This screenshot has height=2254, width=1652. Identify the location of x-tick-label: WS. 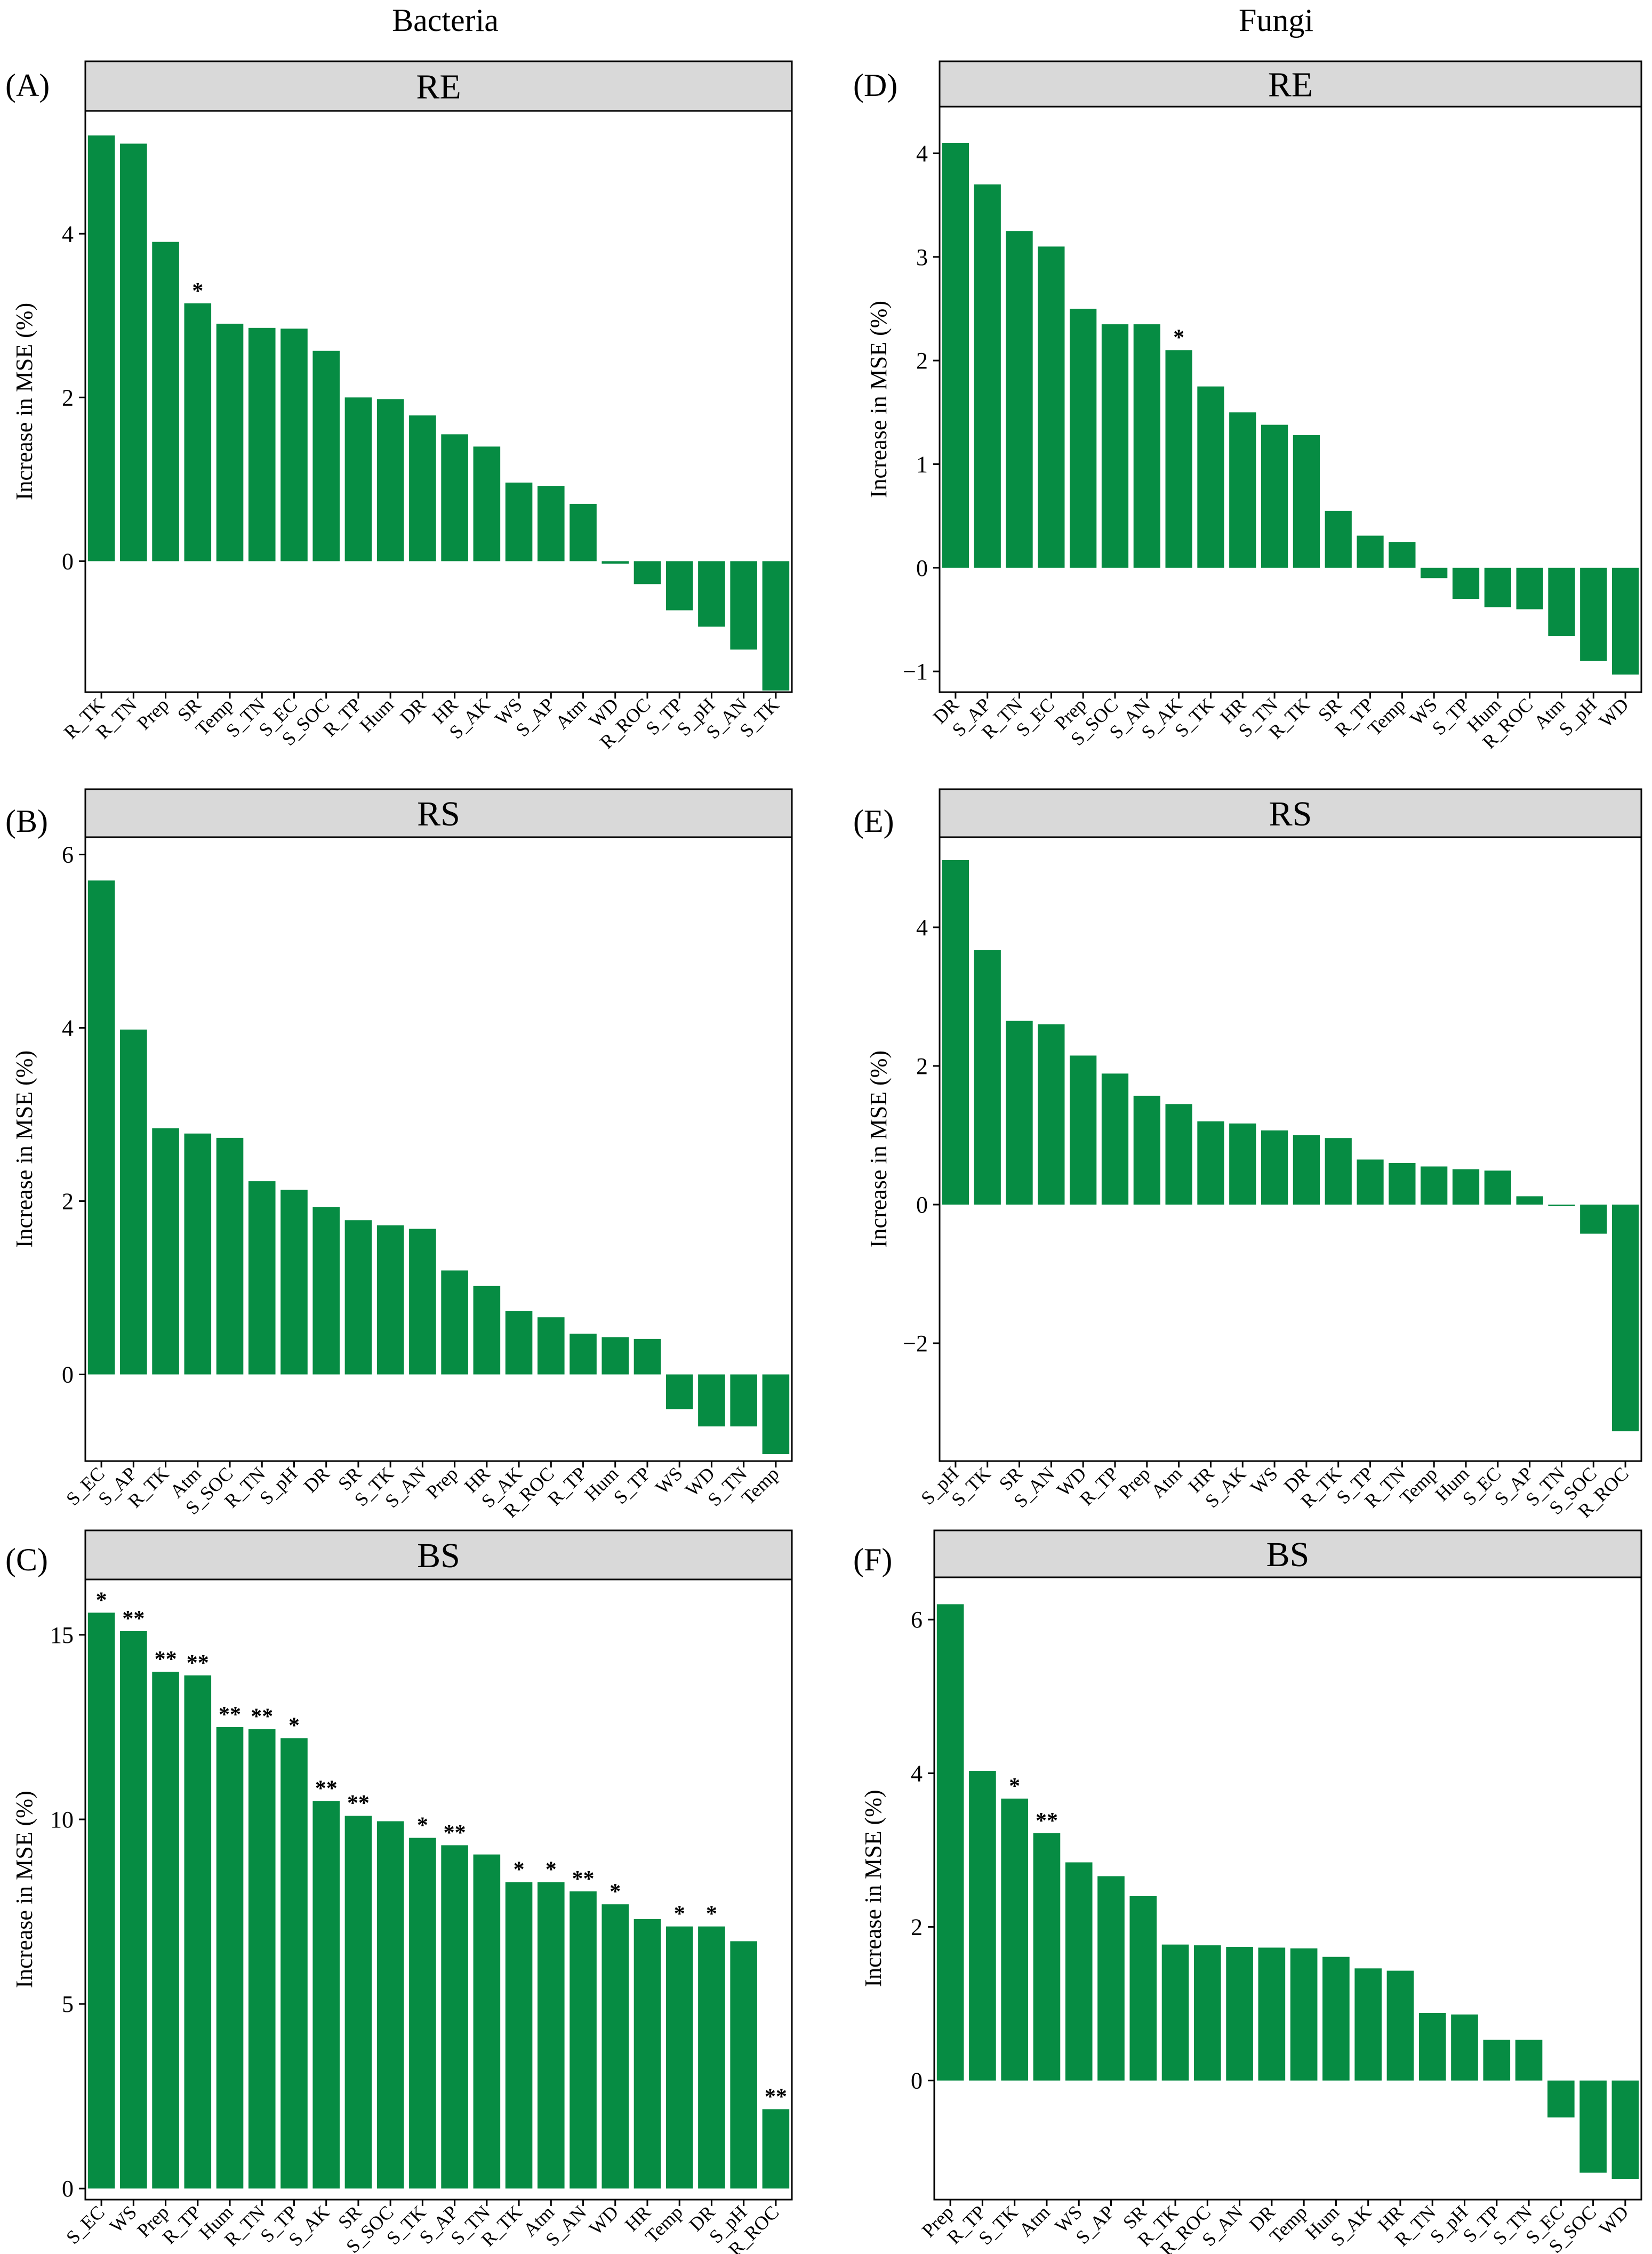
(1263, 1480).